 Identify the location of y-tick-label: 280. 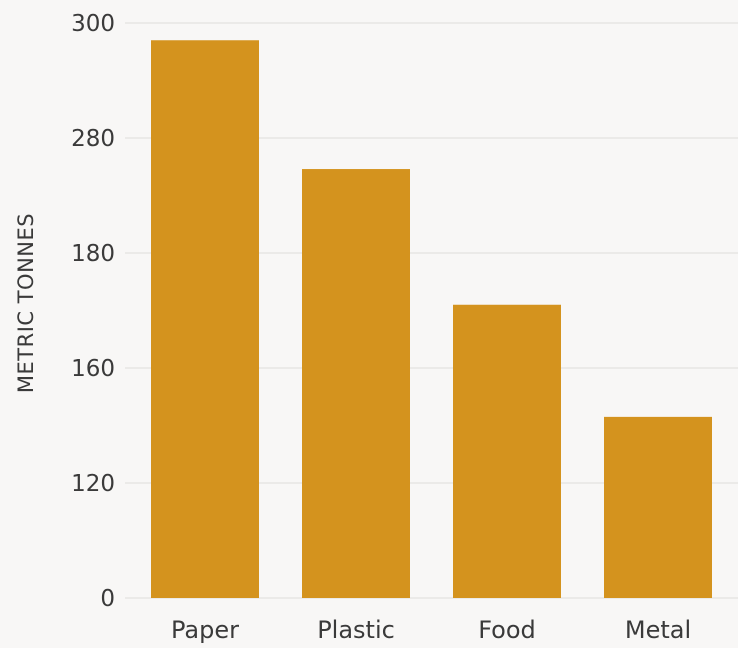
(93, 139).